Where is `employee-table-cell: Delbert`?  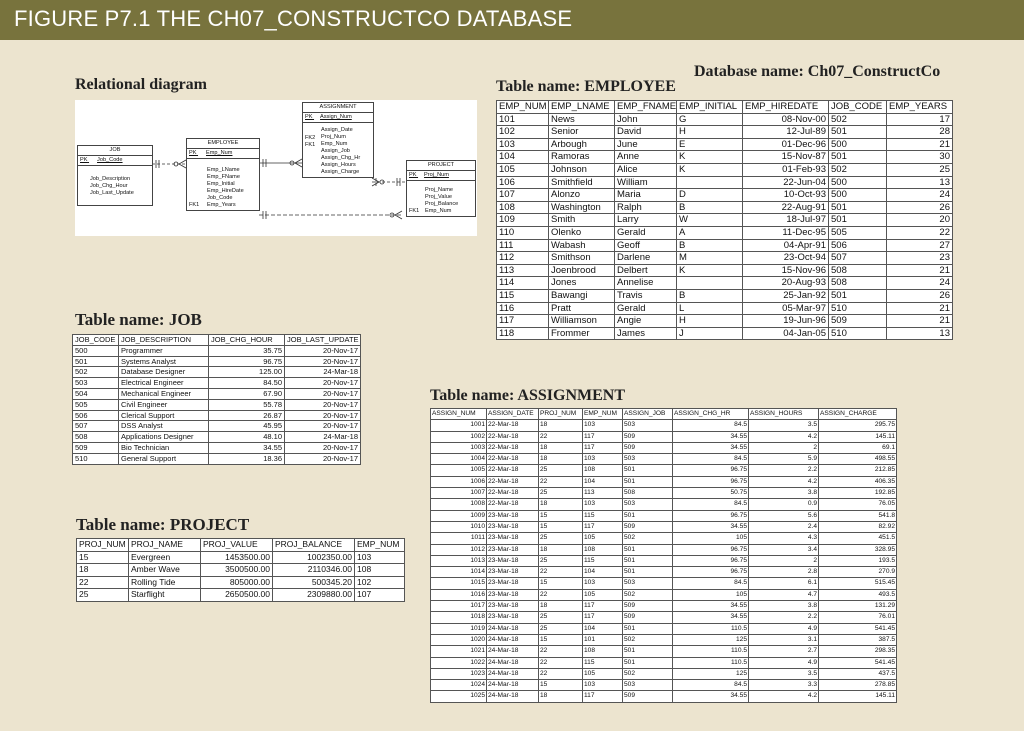 employee-table-cell: Delbert is located at coordinates (645, 270).